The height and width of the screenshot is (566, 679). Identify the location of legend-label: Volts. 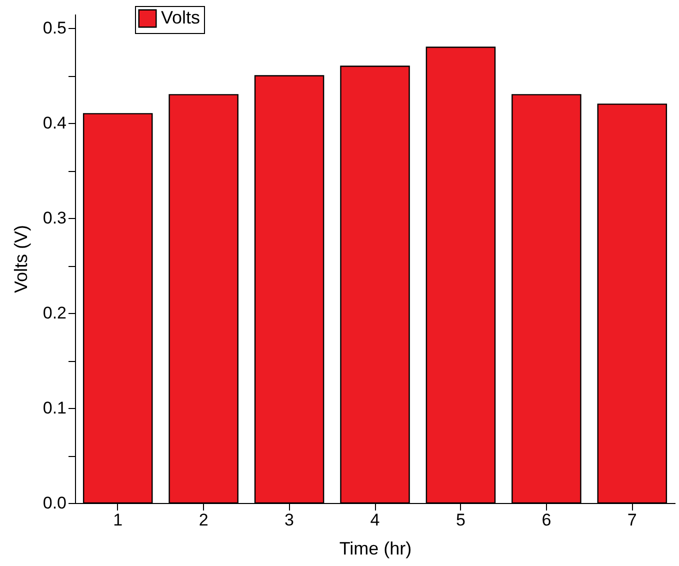
(180, 18).